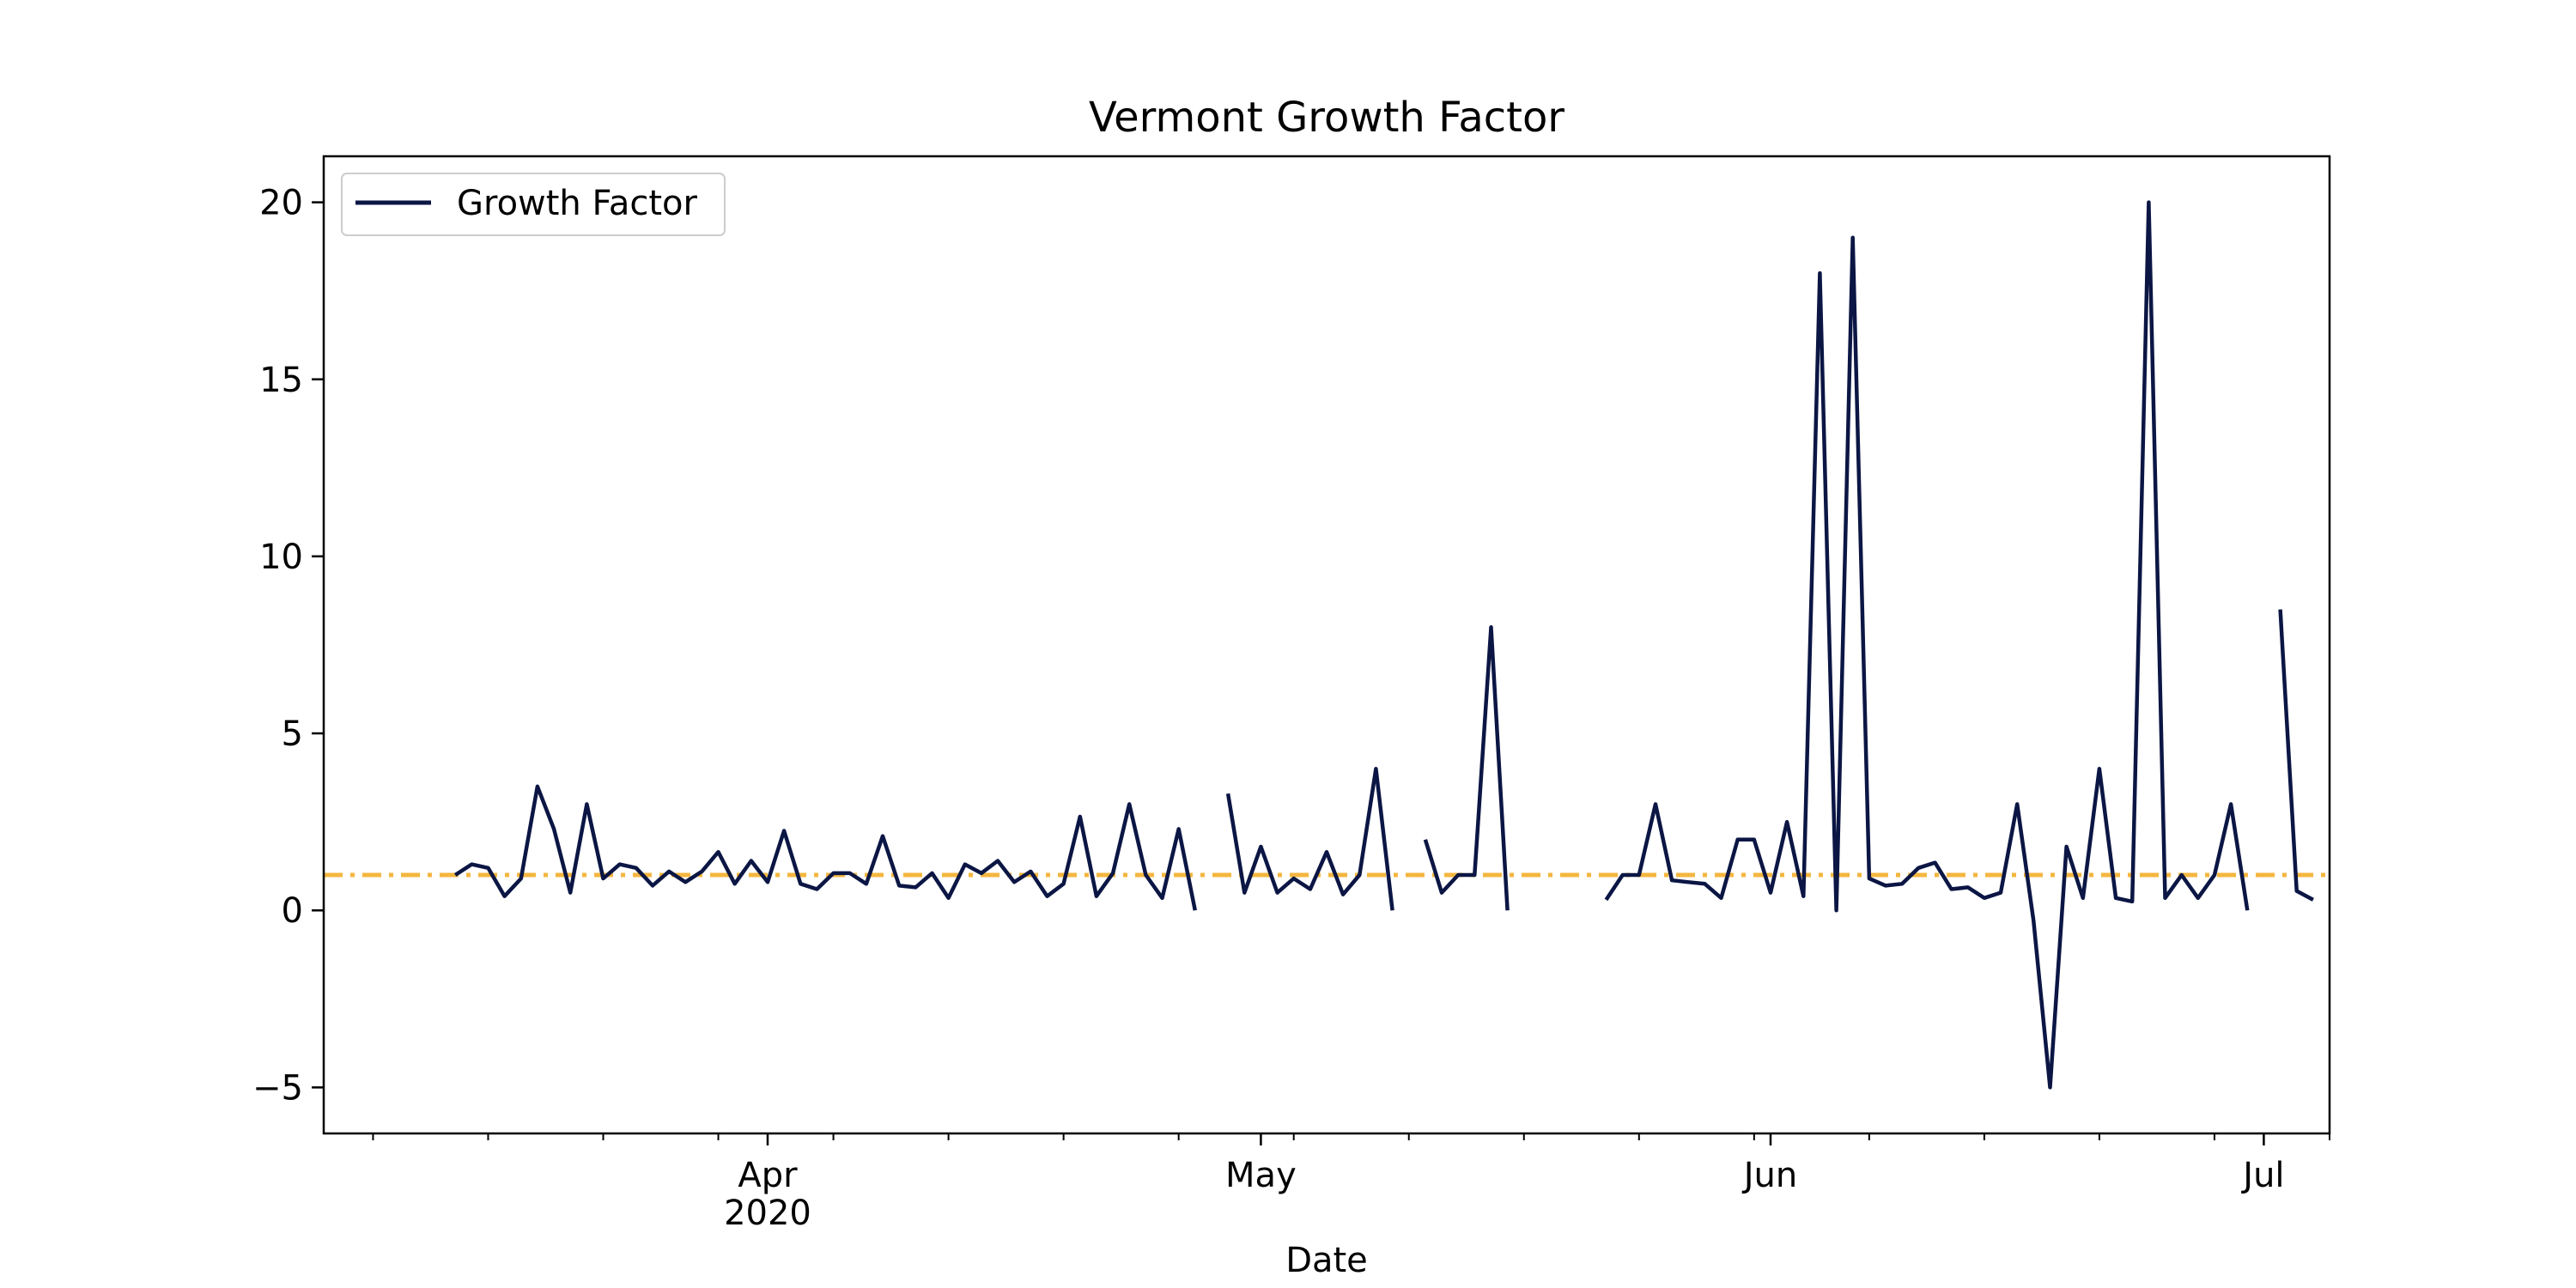  Describe the element at coordinates (1770, 1175) in the screenshot. I see `x-tick-label: Jun` at that location.